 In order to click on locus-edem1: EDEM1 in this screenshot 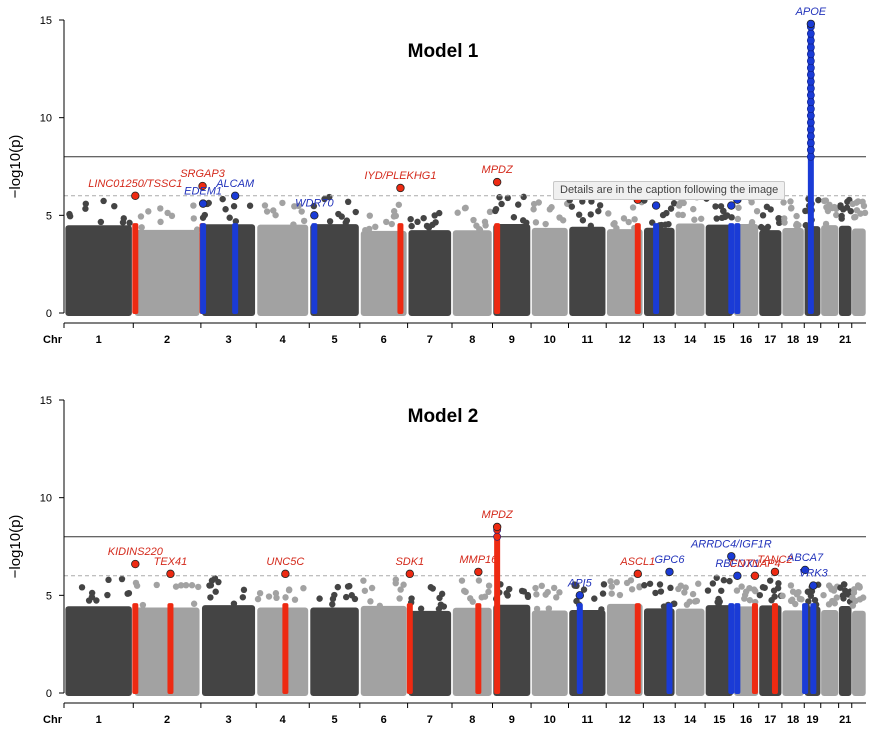, I will do `click(203, 250)`.